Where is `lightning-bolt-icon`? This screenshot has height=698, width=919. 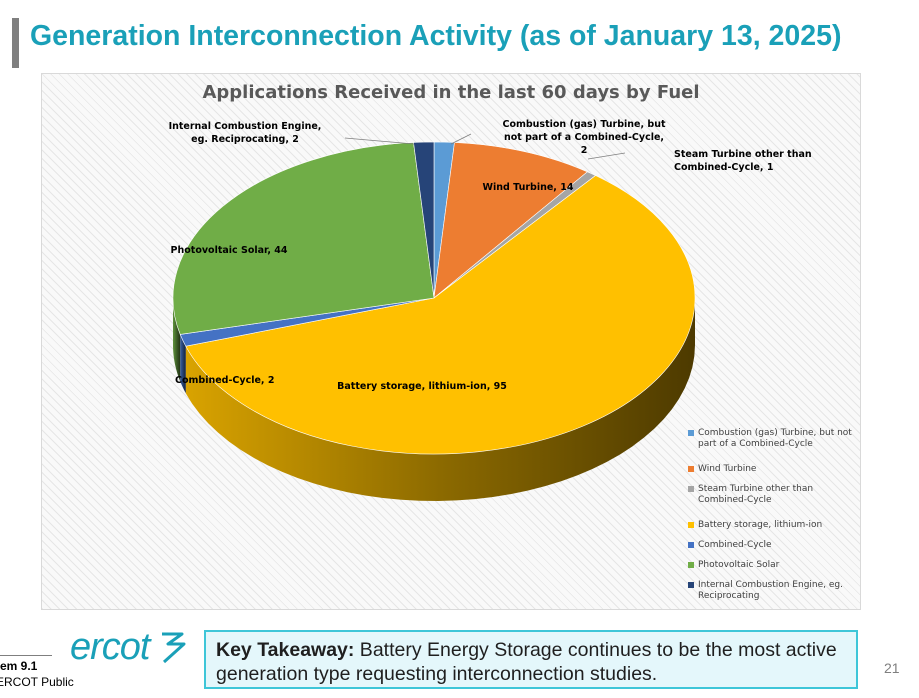
lightning-bolt-icon is located at coordinates (174, 648).